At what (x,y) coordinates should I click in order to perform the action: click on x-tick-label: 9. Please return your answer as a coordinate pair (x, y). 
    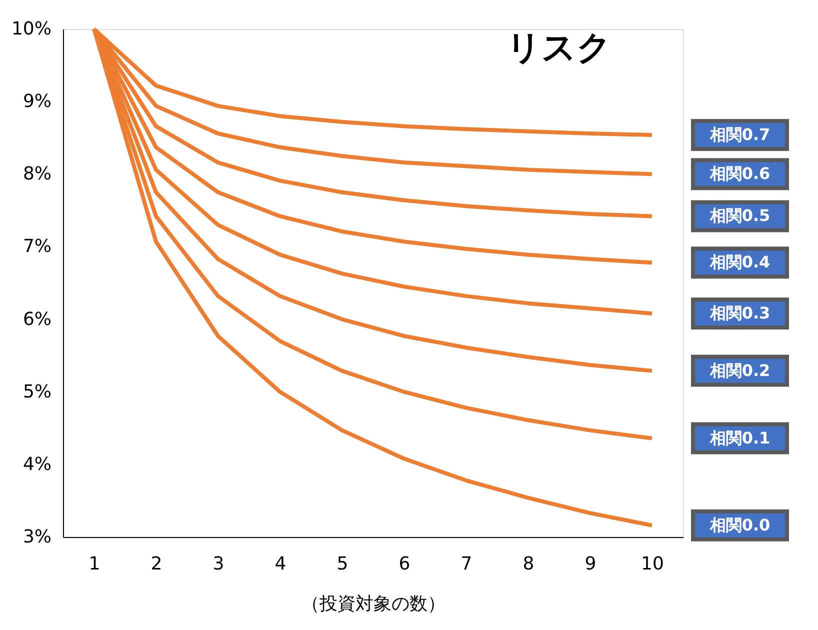
    Looking at the image, I should click on (590, 564).